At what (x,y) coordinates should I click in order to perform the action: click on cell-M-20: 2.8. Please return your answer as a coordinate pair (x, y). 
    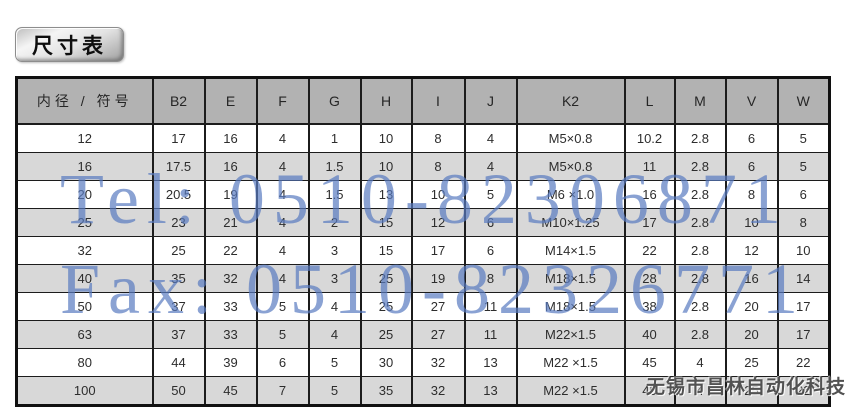
    Looking at the image, I should click on (700, 194).